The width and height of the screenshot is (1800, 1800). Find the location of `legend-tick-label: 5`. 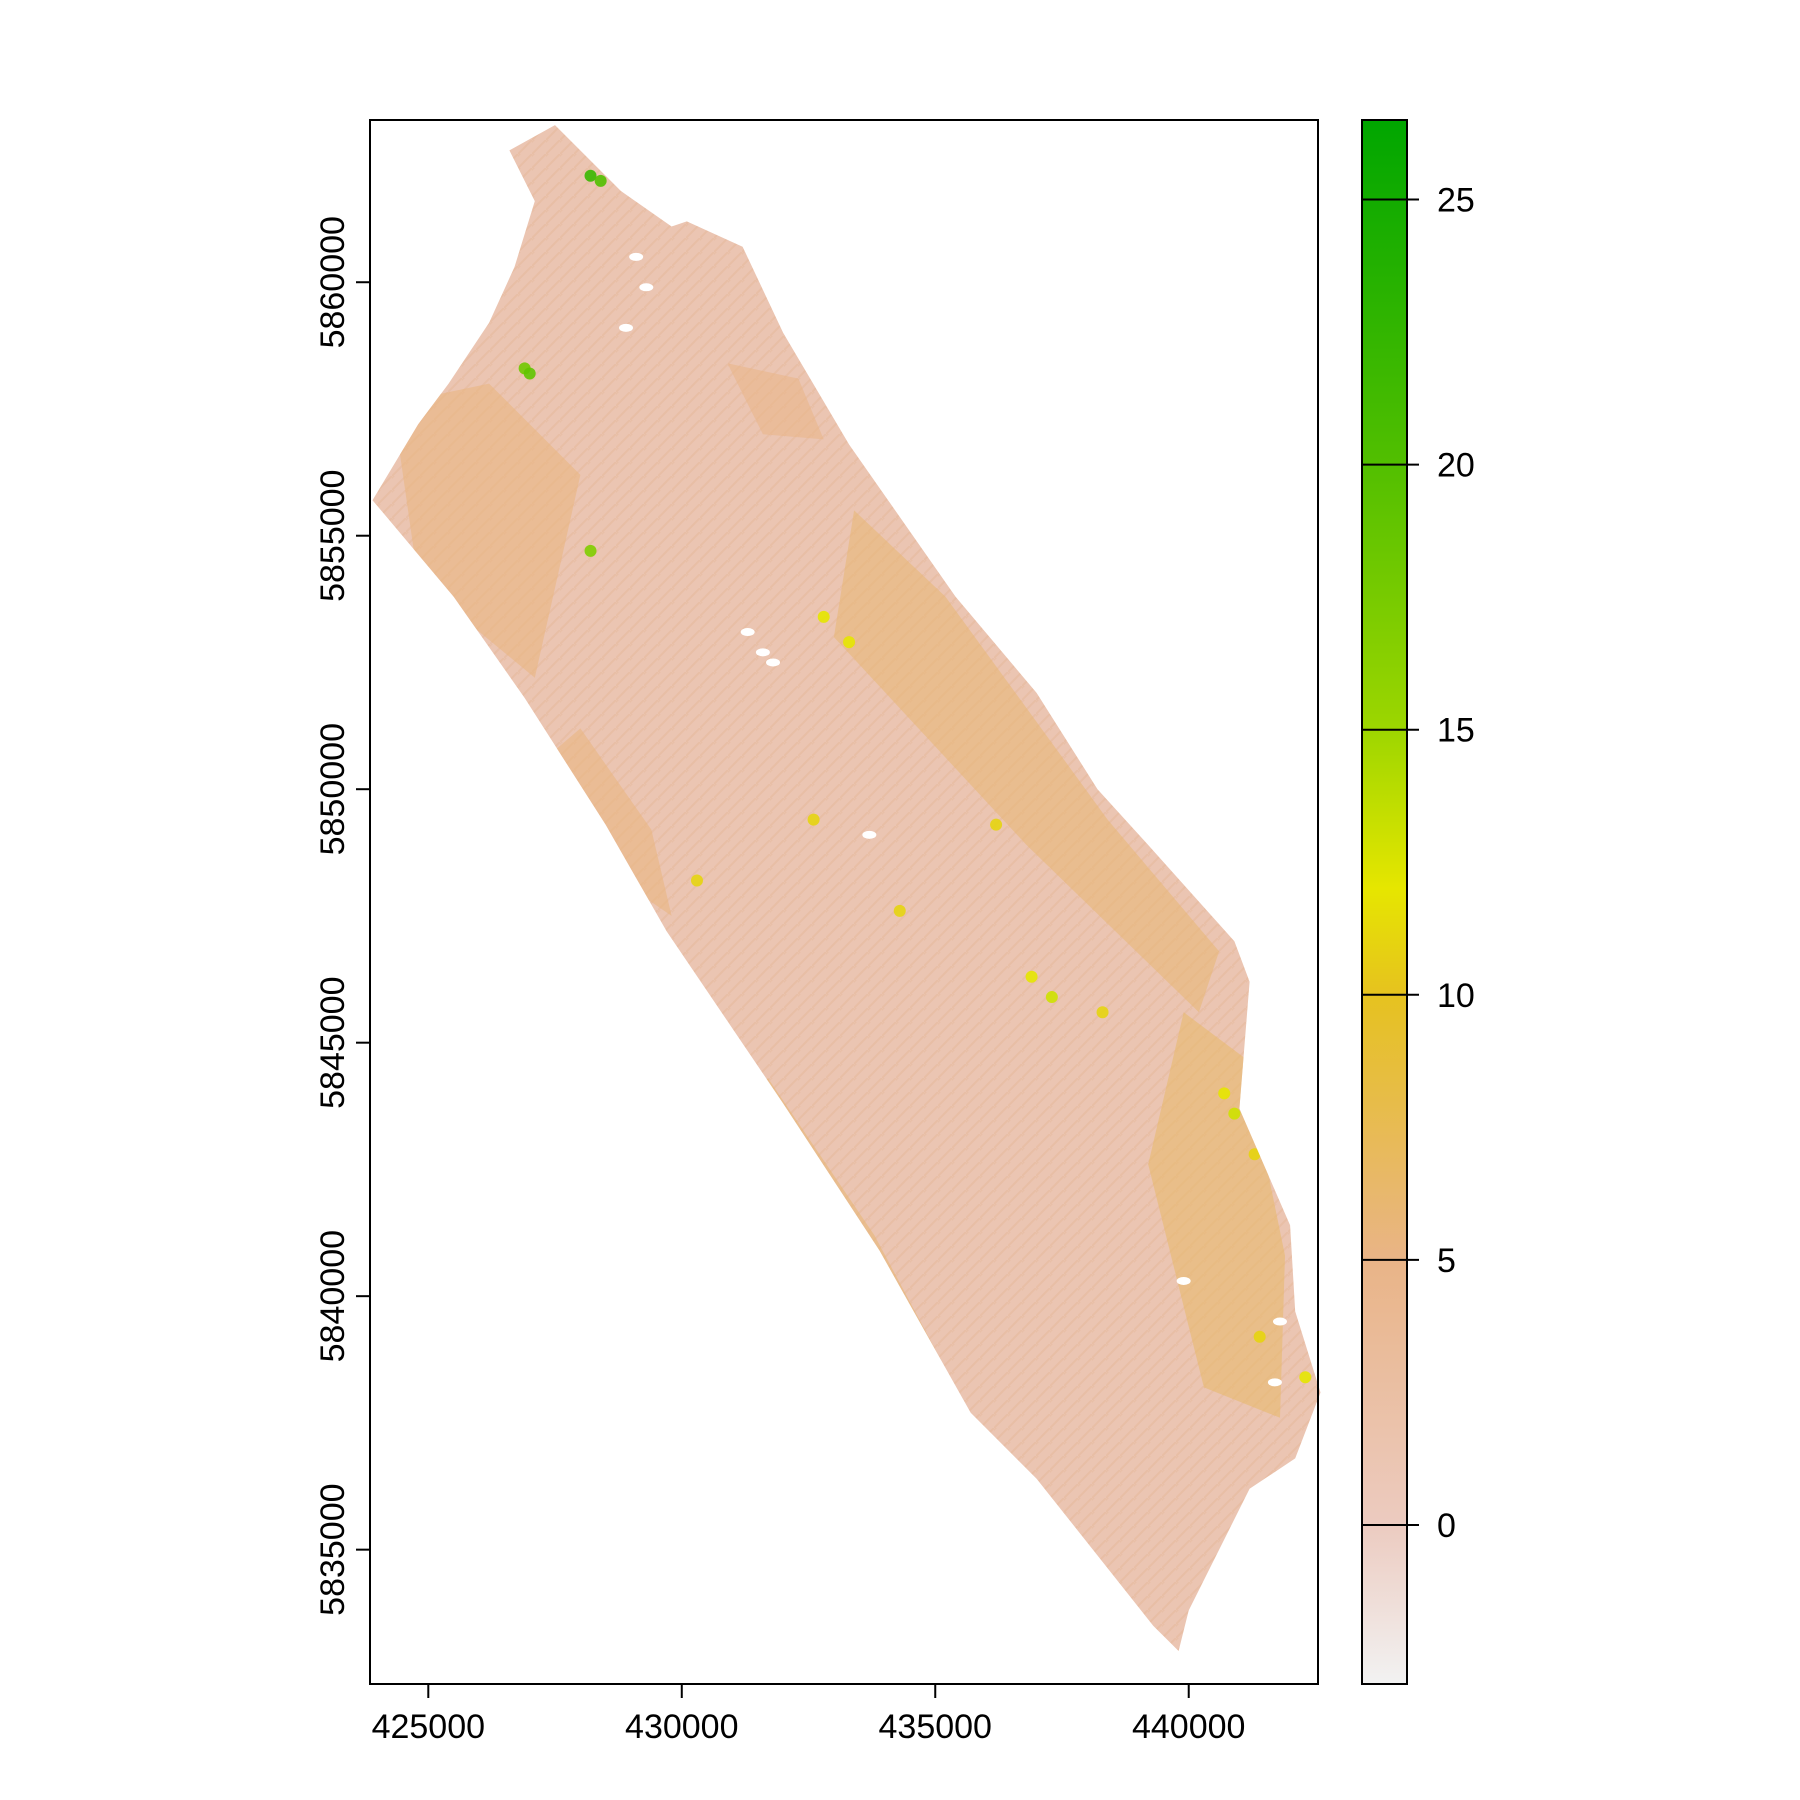

legend-tick-label: 5 is located at coordinates (1446, 1261).